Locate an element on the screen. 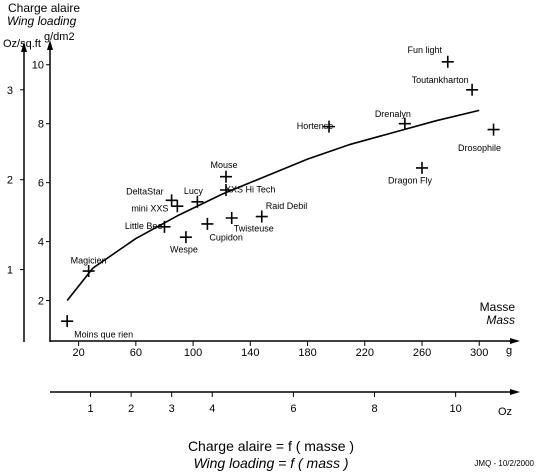 The image size is (541, 476). y-axis-gdm2-arrow is located at coordinates (50, 45).